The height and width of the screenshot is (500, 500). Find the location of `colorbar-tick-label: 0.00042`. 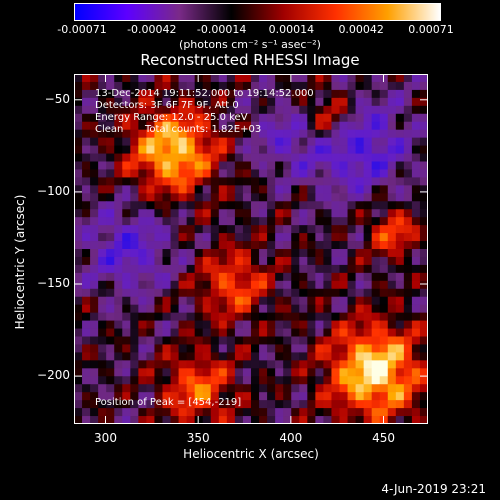

colorbar-tick-label: 0.00042 is located at coordinates (361, 29).